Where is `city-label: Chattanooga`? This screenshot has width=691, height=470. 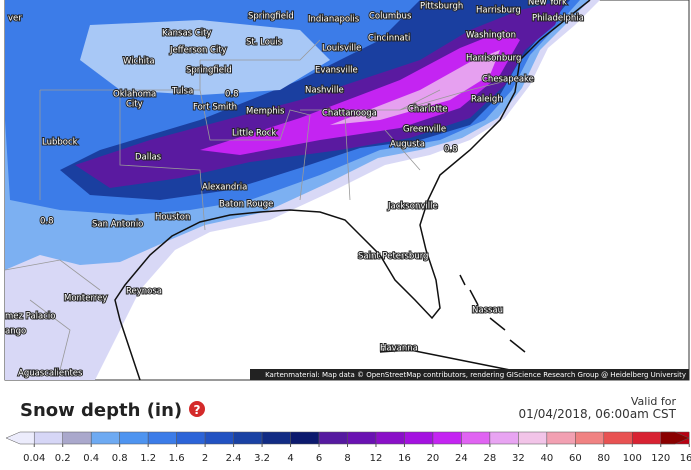 city-label: Chattanooga is located at coordinates (349, 114).